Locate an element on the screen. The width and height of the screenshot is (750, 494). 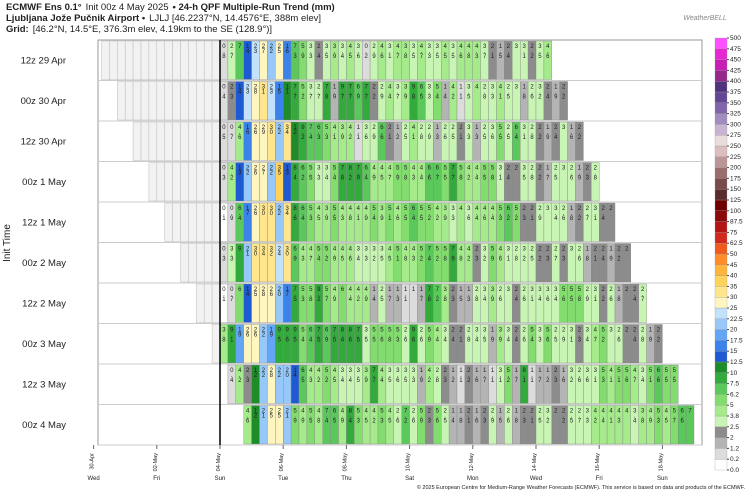
grid-info-part: Grid: is located at coordinates (17, 29).